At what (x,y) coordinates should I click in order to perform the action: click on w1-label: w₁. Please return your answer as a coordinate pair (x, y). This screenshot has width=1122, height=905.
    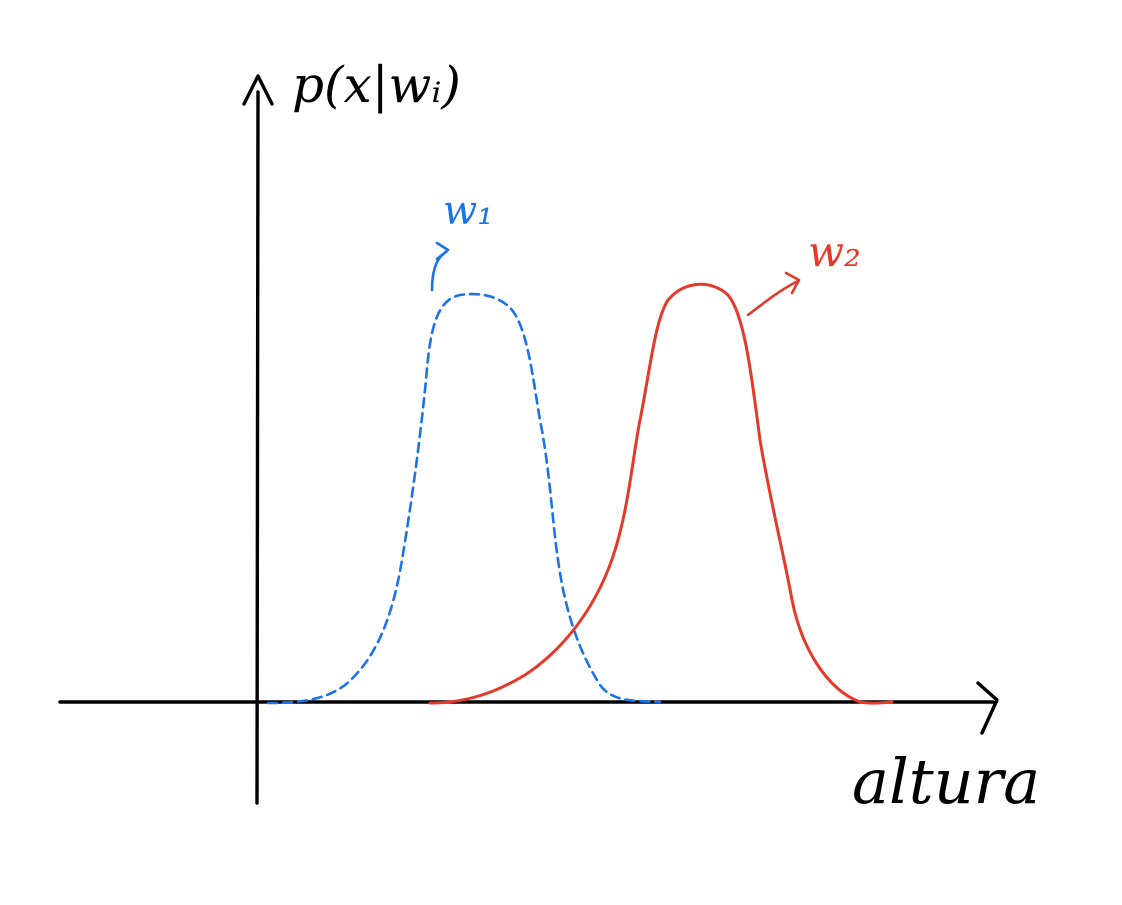
    Looking at the image, I should click on (468, 211).